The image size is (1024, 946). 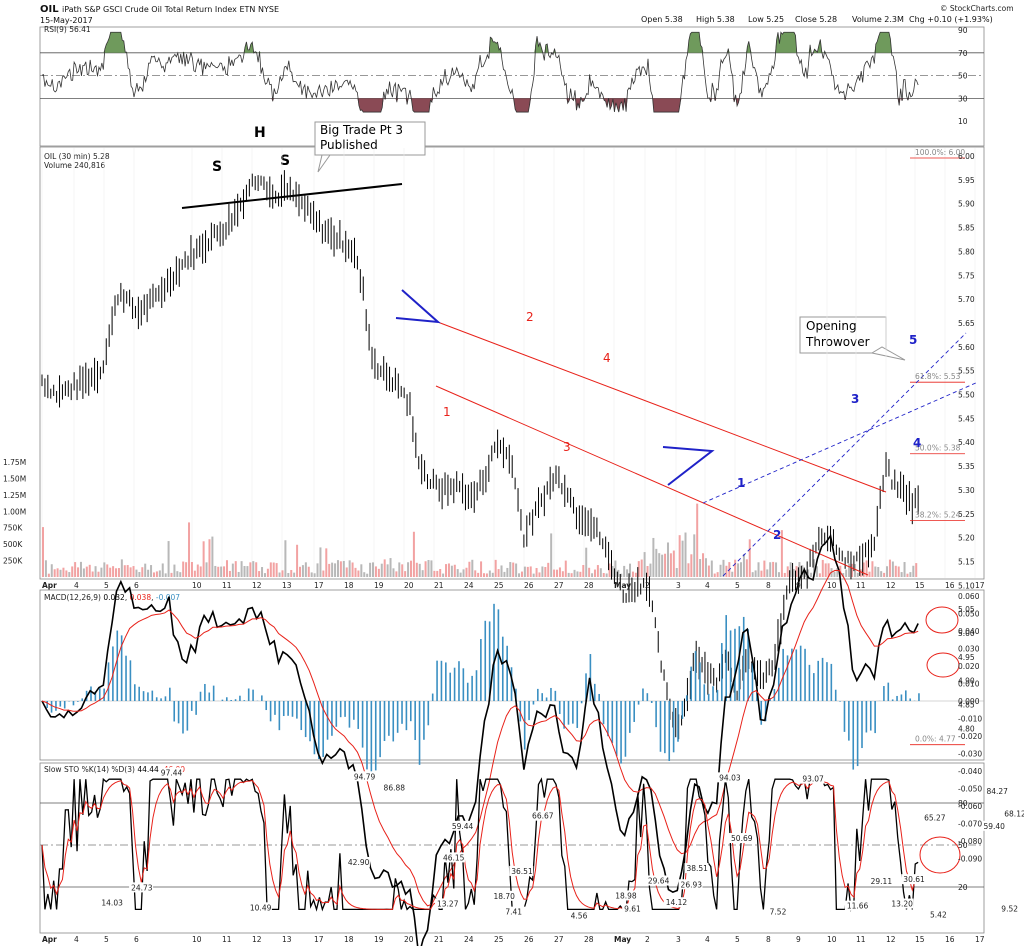 I want to click on exchange: NYSE, so click(x=268, y=9).